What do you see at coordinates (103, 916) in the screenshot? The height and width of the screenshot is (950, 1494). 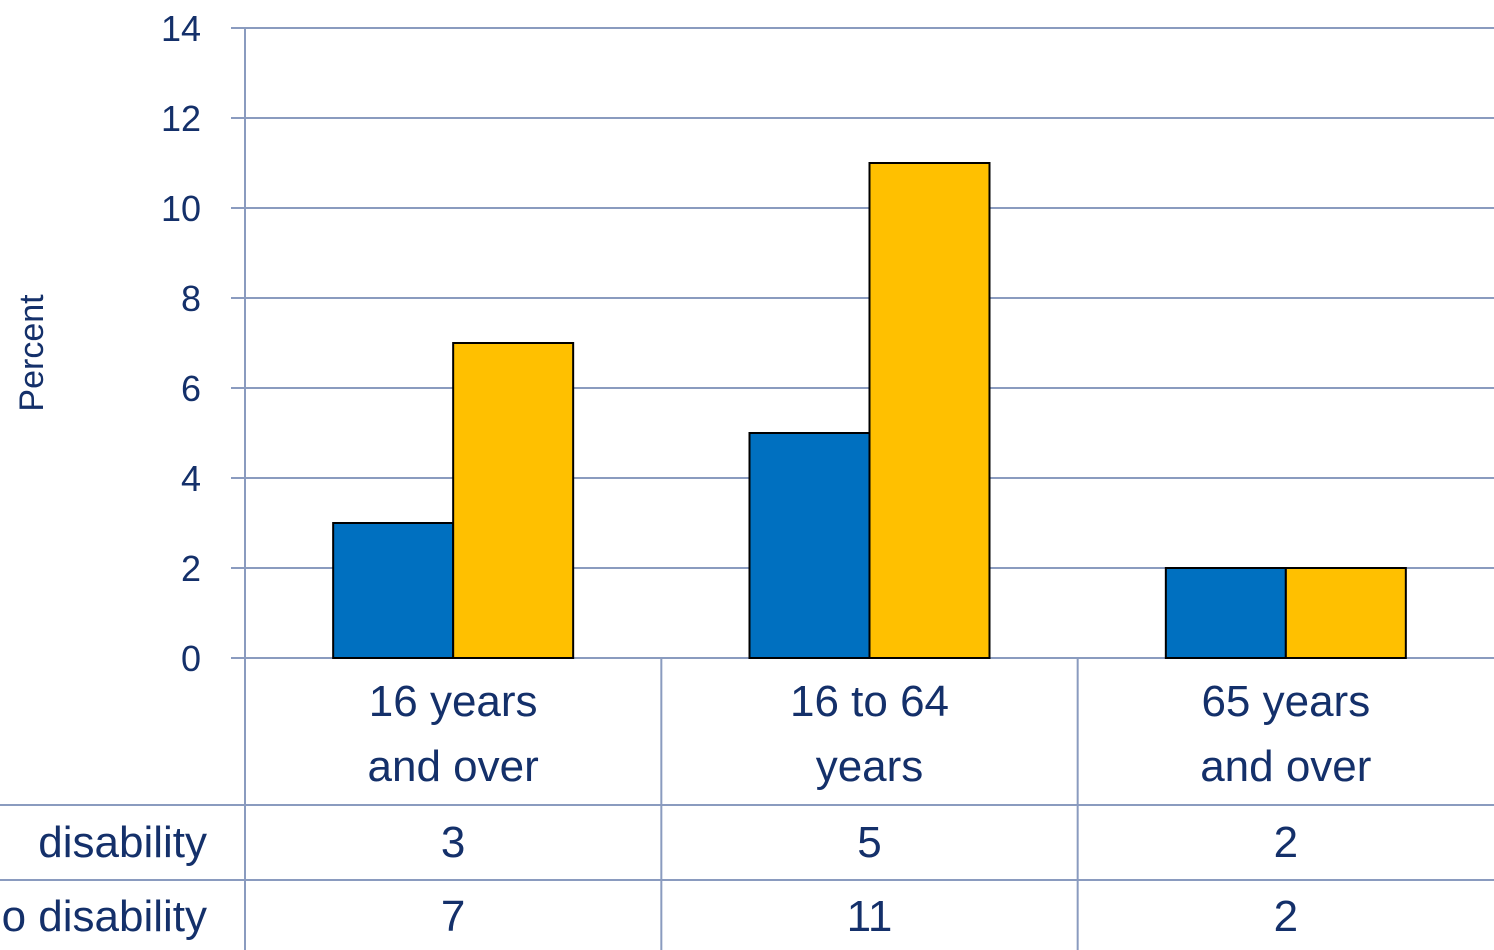 I see `table-row-label: no disability` at bounding box center [103, 916].